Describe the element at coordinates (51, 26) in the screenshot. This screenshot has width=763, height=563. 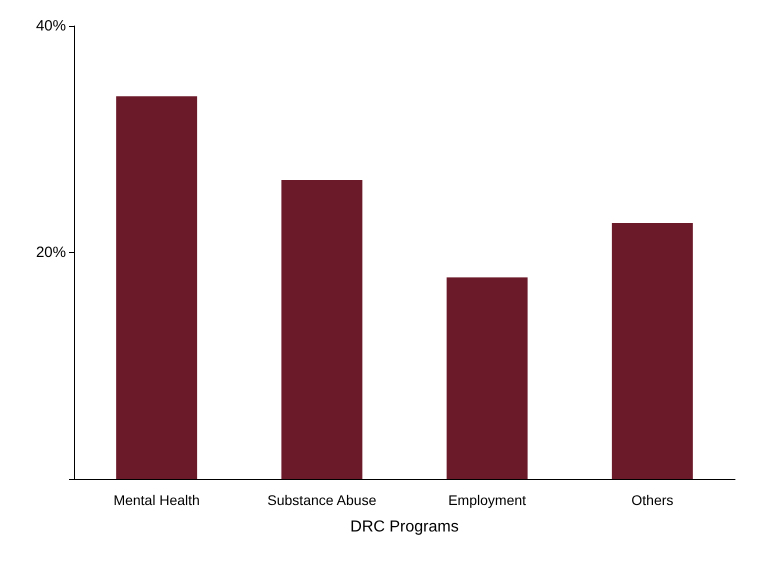
I see `y-tick-label: 40%` at that location.